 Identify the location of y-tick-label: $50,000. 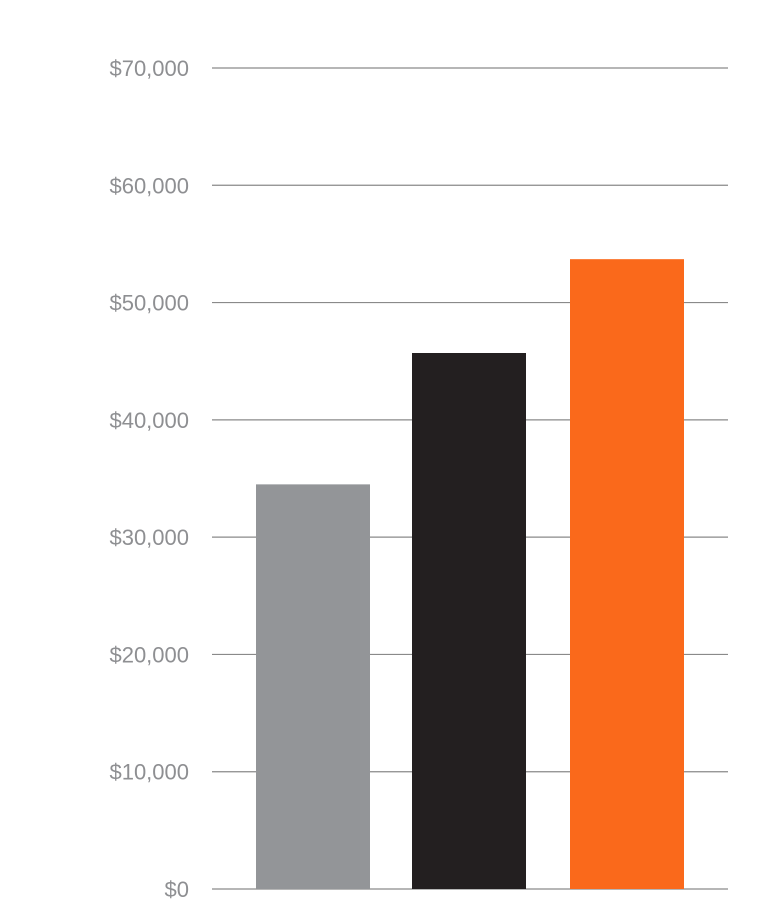
(149, 303).